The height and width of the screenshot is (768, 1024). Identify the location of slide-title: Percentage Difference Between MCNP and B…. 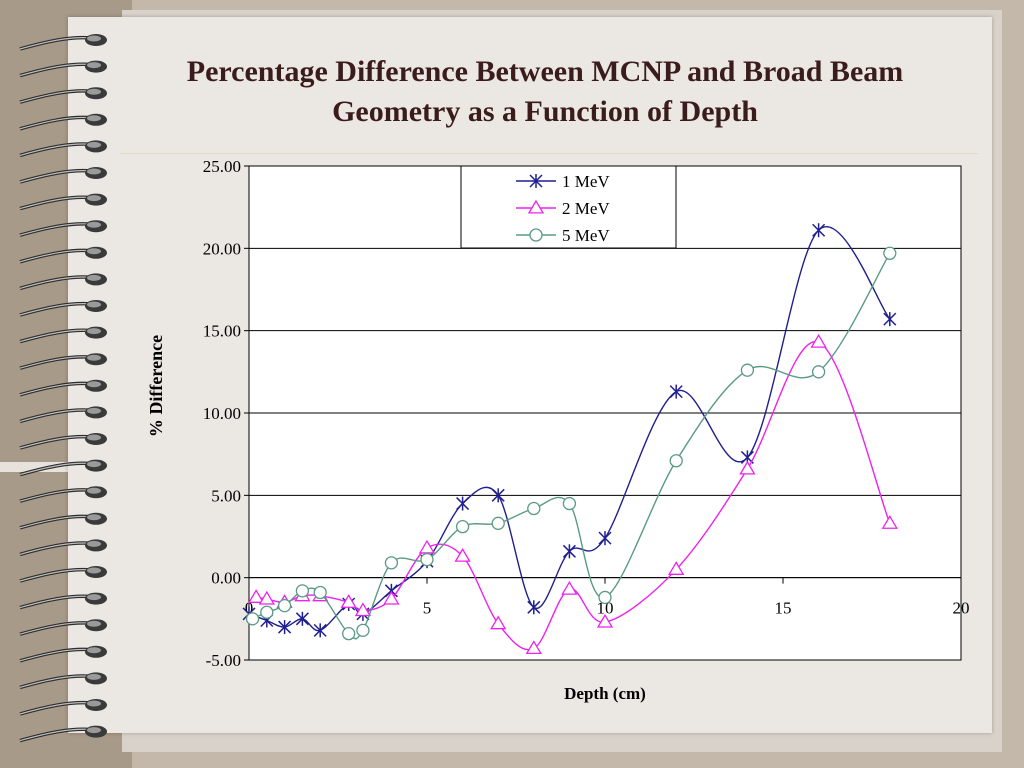
(545, 92).